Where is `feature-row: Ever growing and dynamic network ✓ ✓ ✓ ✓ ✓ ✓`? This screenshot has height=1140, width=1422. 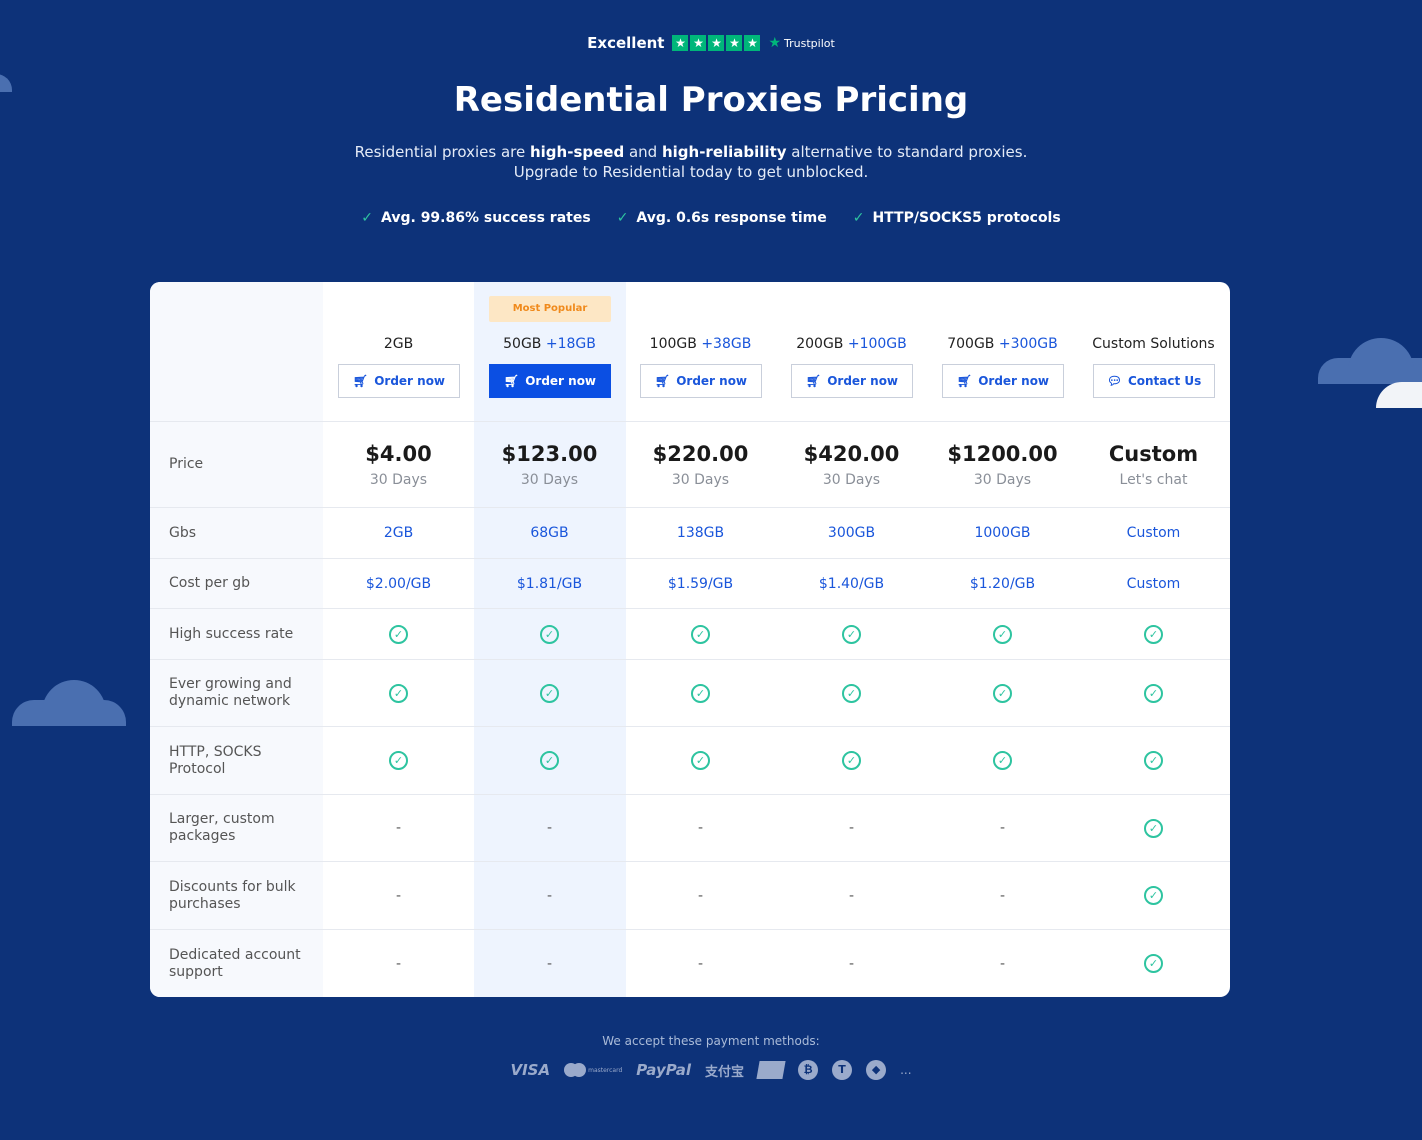 feature-row: Ever growing and dynamic network ✓ ✓ ✓ ✓ ✓ ✓ is located at coordinates (690, 692).